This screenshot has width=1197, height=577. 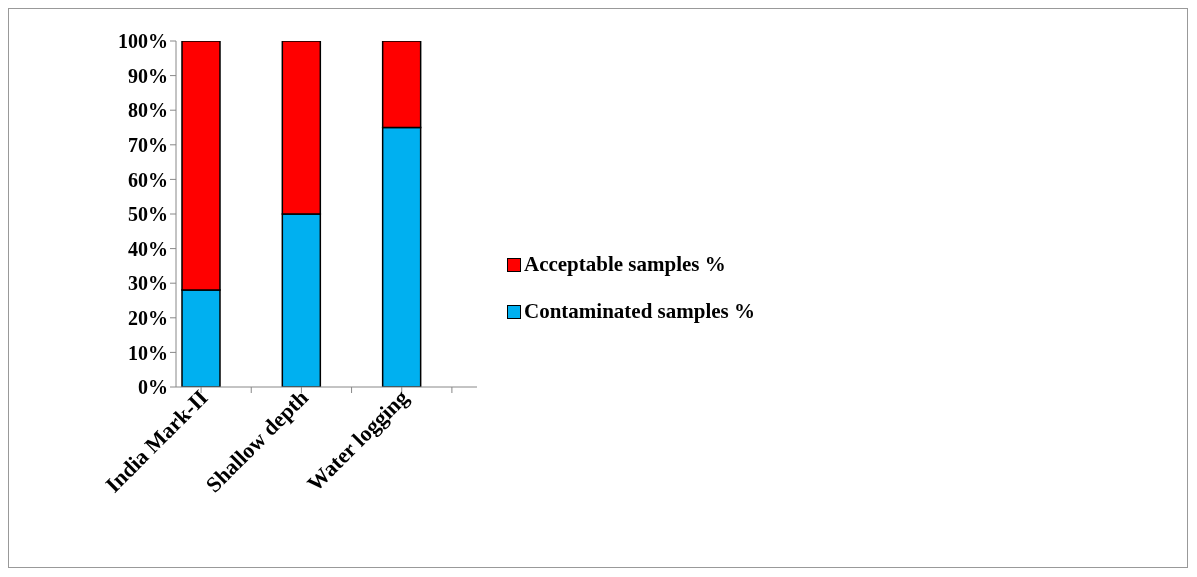 I want to click on y-tick-label: 40%, so click(x=148, y=248).